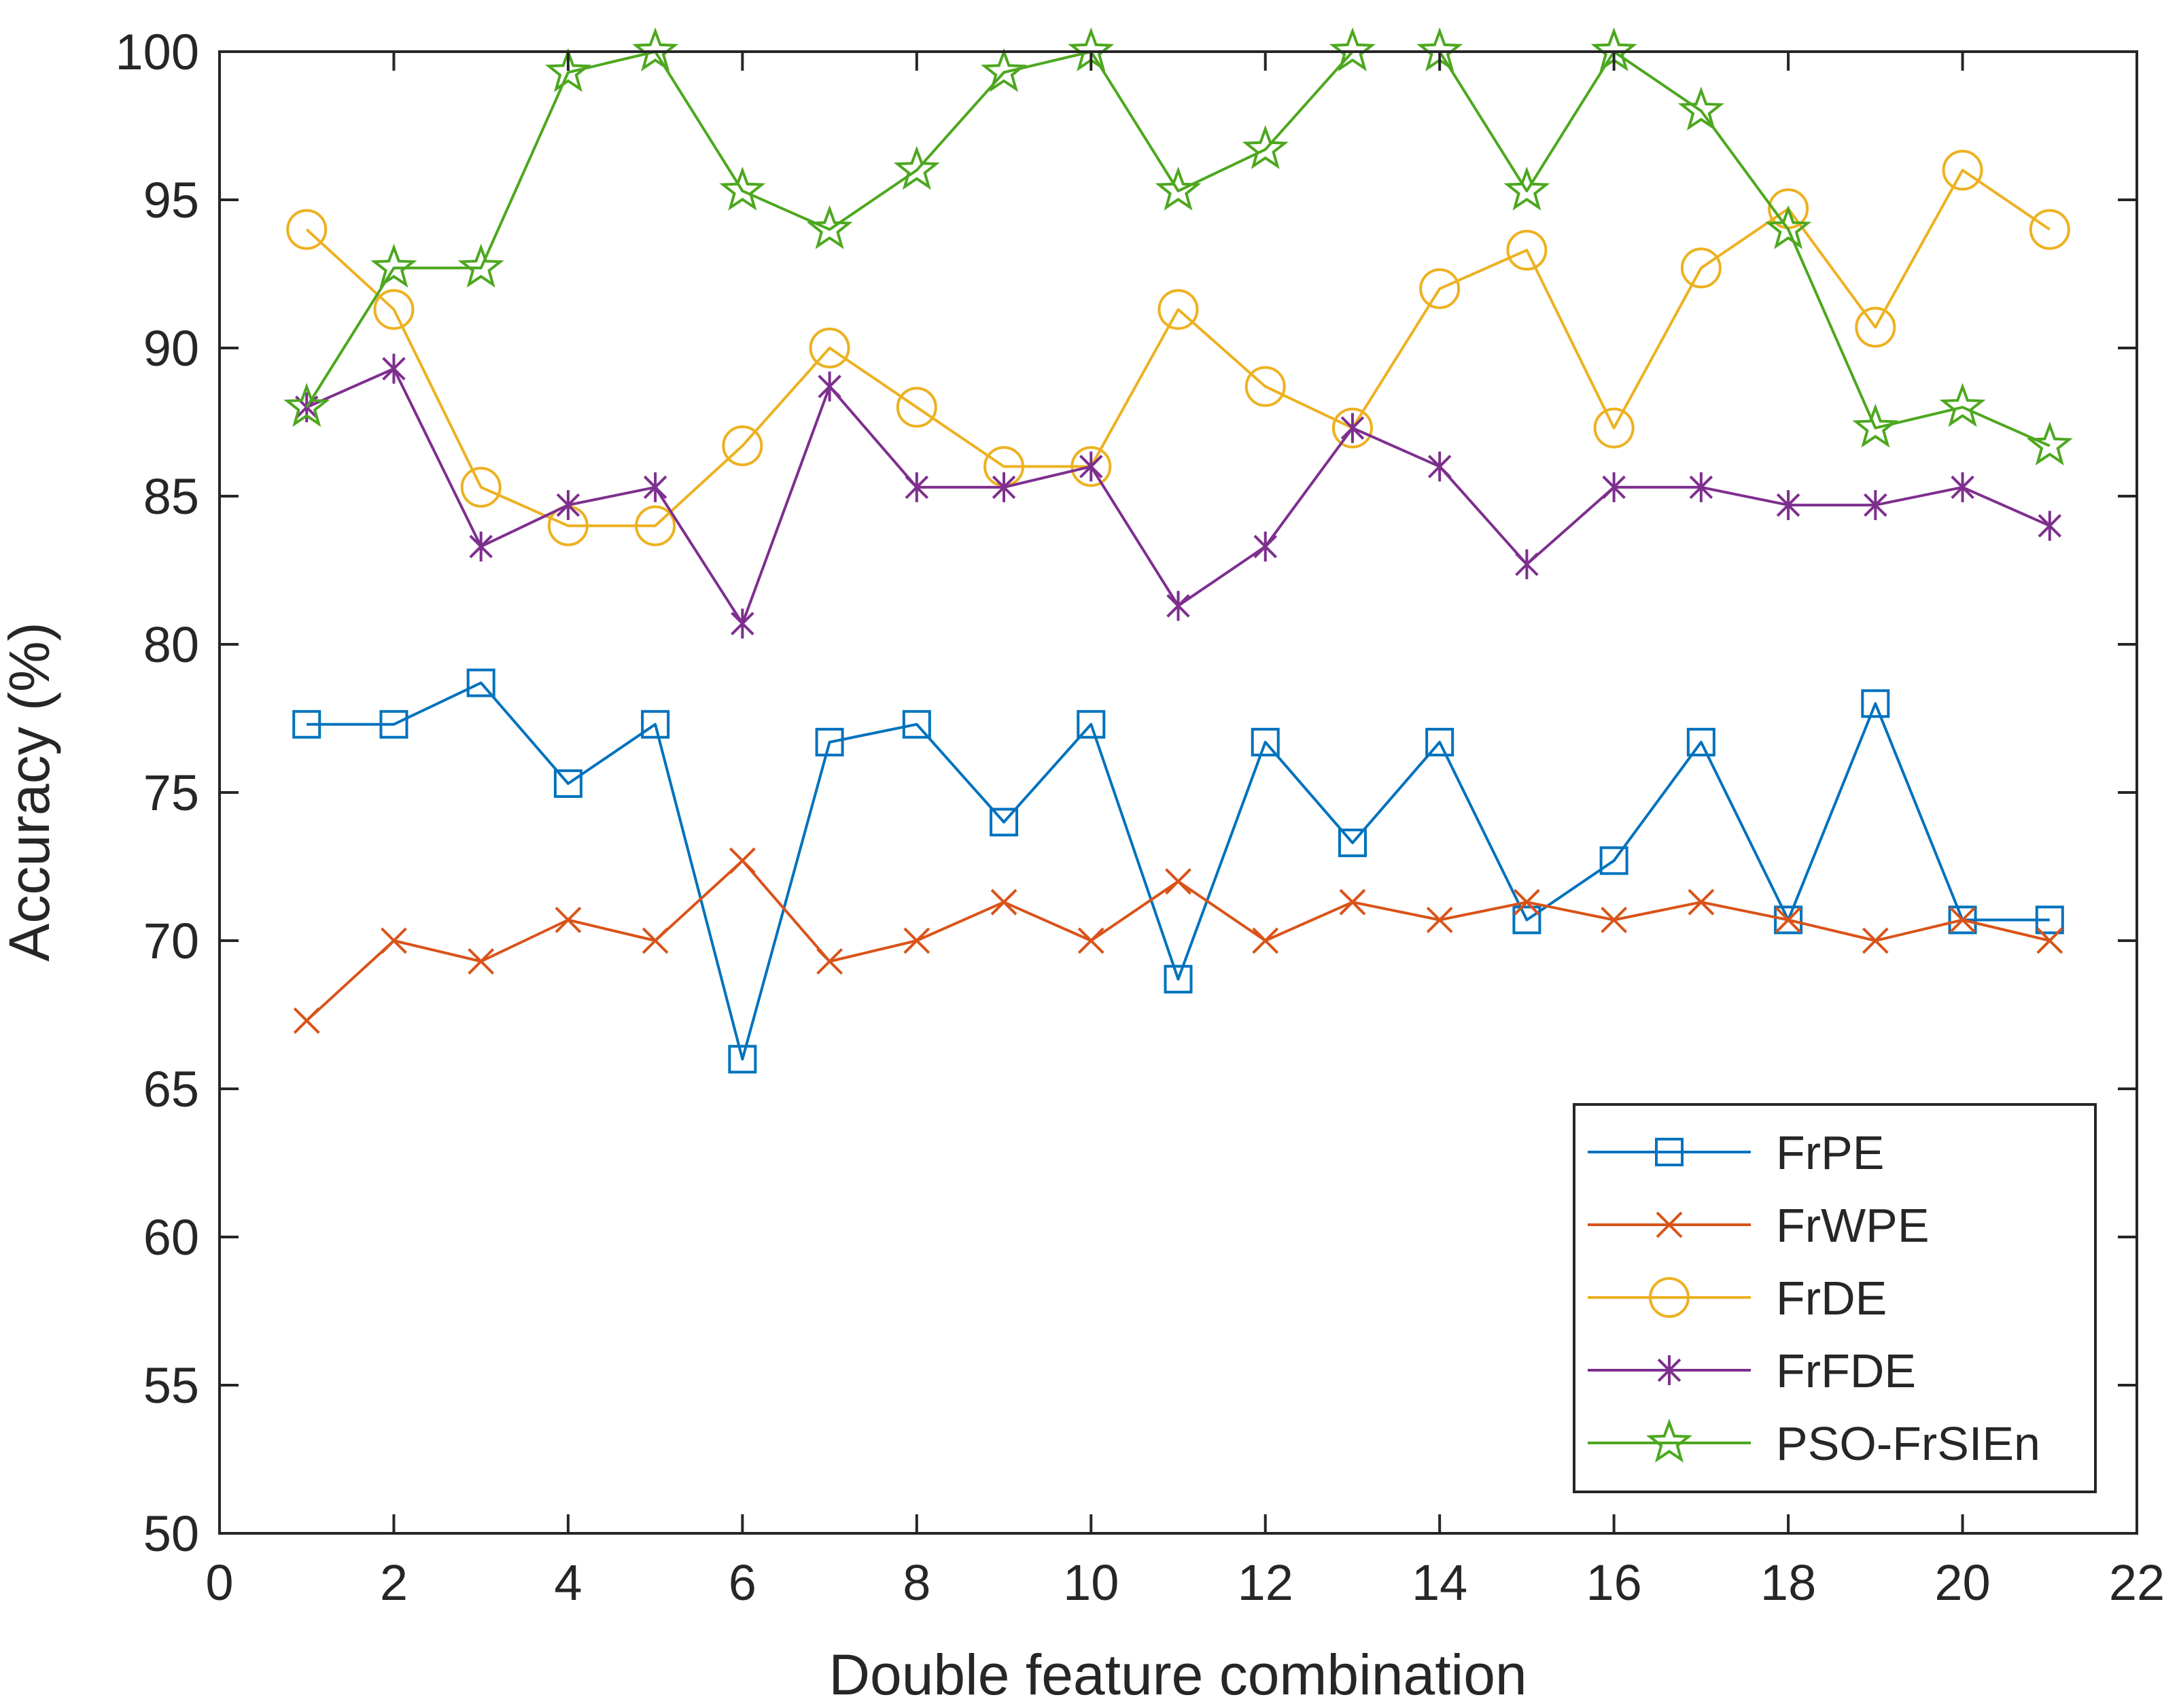 Image resolution: width=2179 pixels, height=1708 pixels. What do you see at coordinates (742, 1582) in the screenshot?
I see `x-tick-label: 6` at bounding box center [742, 1582].